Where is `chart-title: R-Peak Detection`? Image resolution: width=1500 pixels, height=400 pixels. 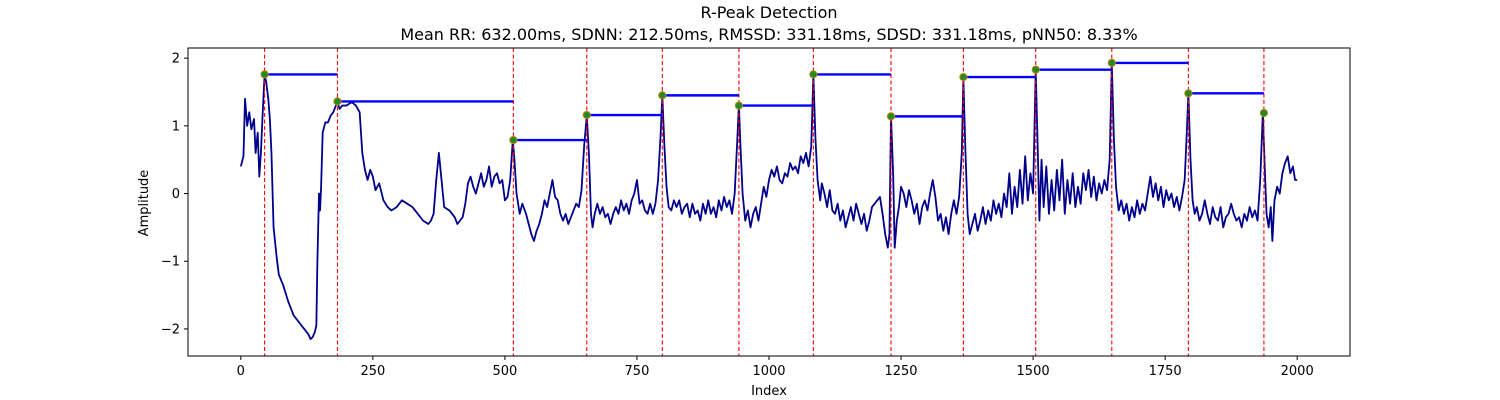
chart-title: R-Peak Detection is located at coordinates (768, 12).